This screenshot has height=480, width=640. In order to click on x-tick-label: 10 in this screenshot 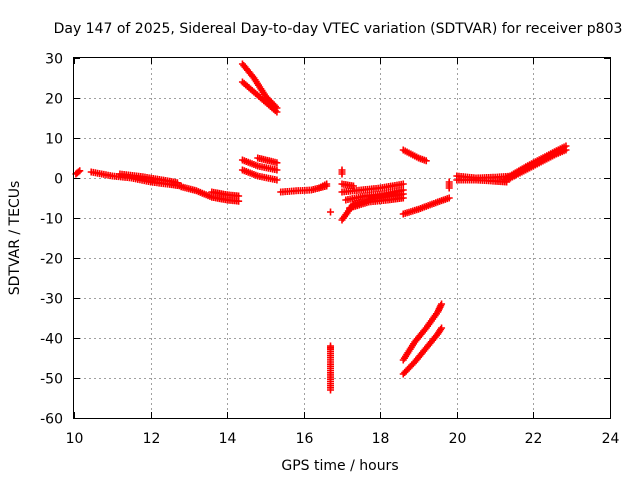, I will do `click(75, 439)`.